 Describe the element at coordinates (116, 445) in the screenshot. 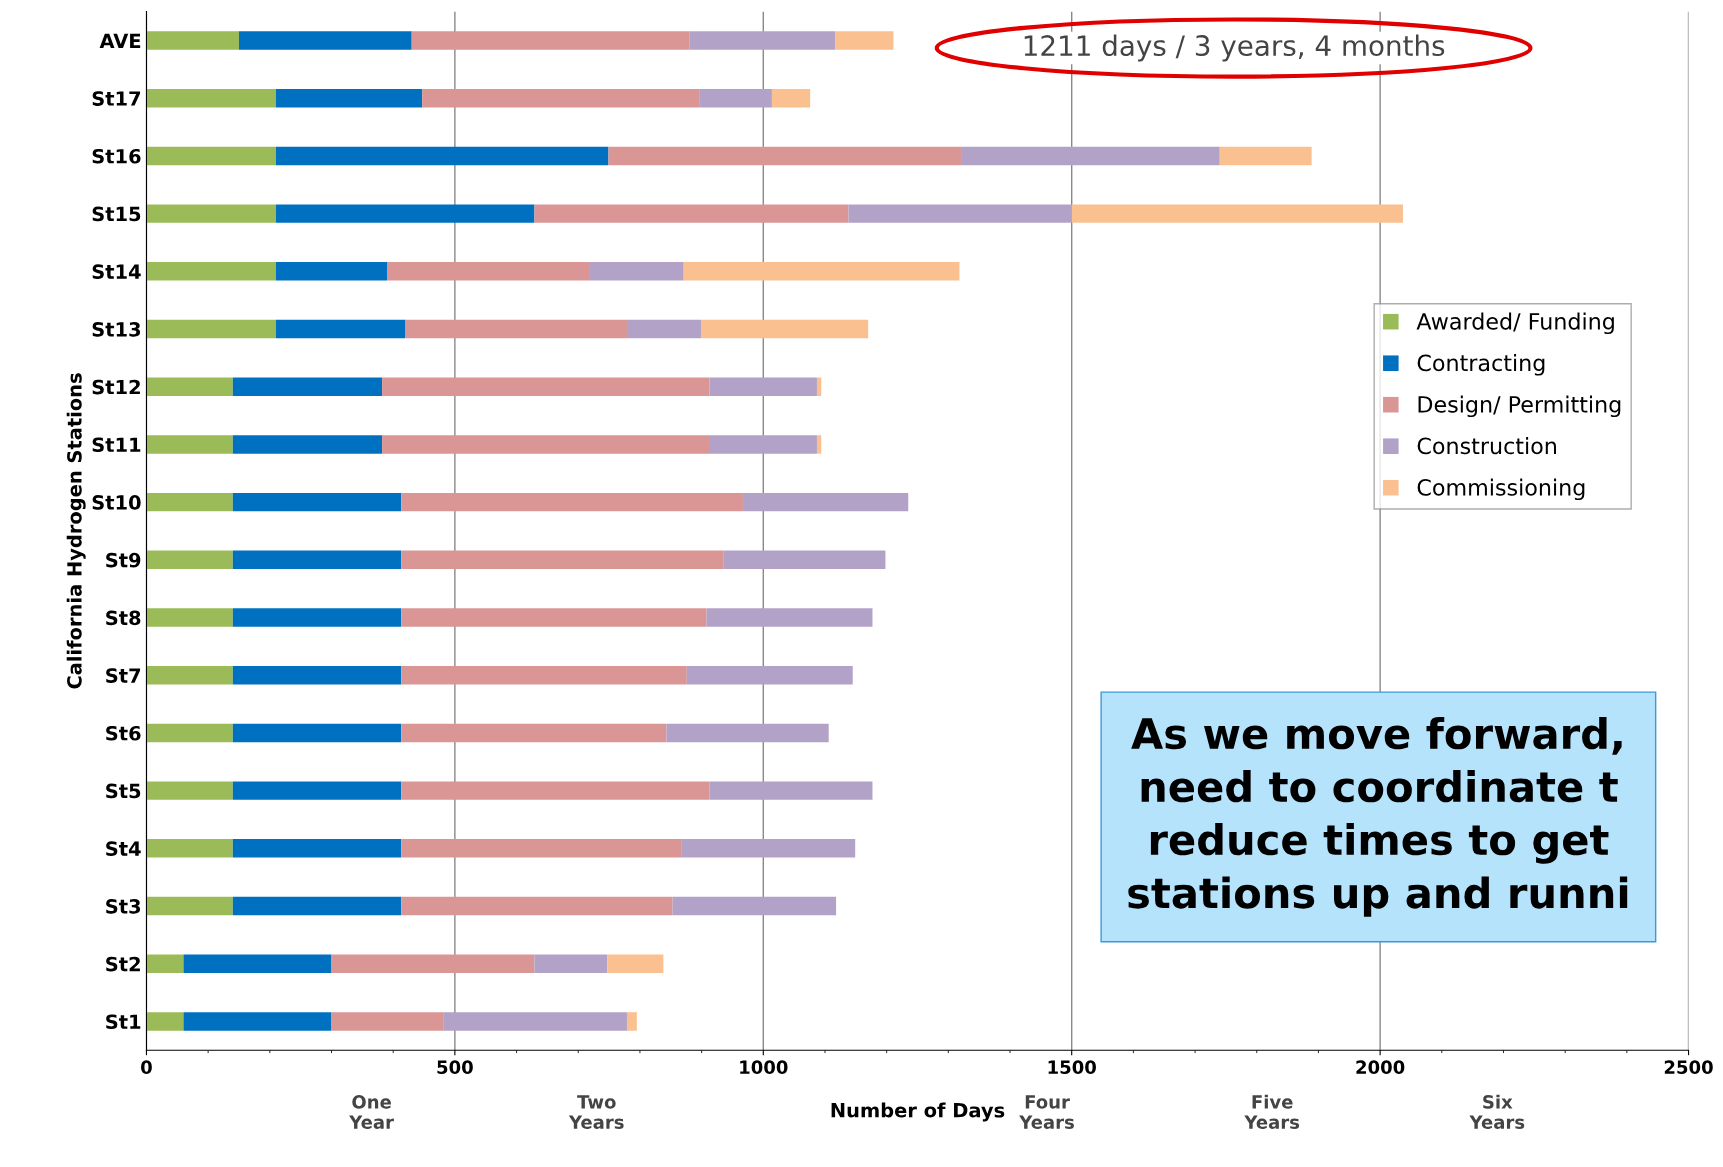

I see `y-tick-label: St11` at that location.